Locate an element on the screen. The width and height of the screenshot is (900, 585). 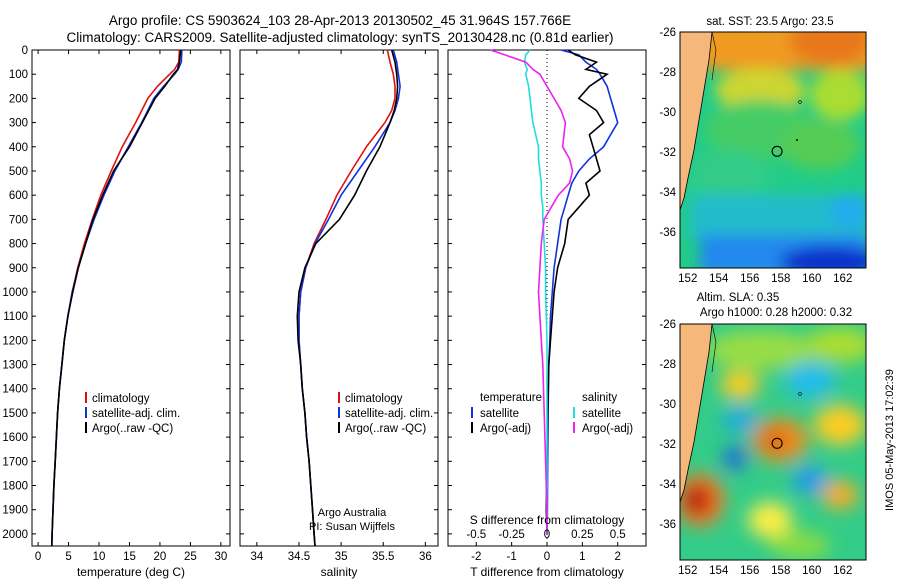
x-tick-label: 30 is located at coordinates (220, 557).